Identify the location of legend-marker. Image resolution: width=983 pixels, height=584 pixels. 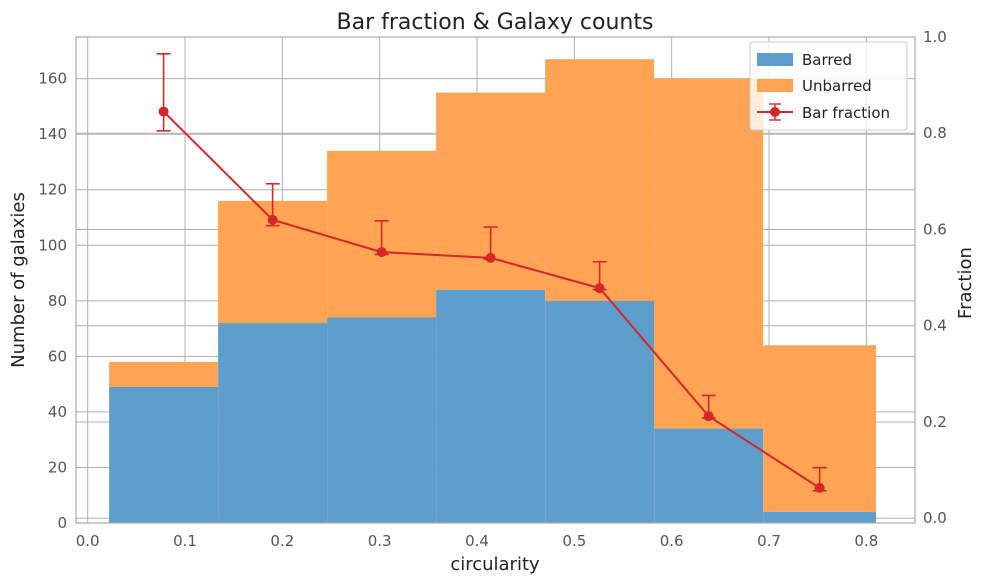
(775, 112).